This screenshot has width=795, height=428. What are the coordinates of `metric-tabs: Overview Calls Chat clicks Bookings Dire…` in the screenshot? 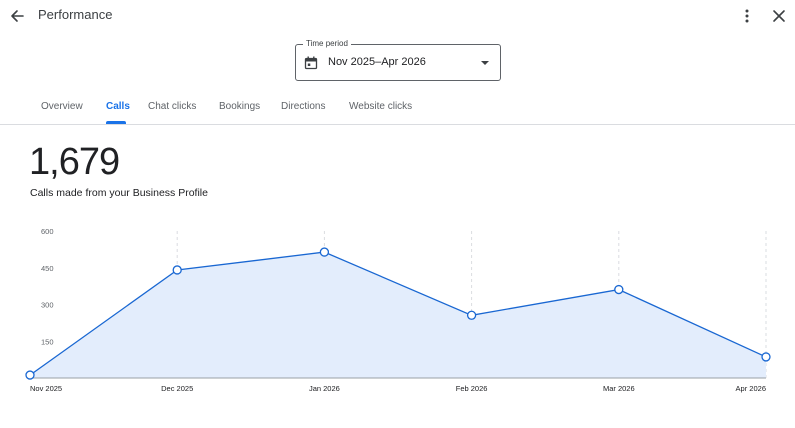 It's located at (397, 110).